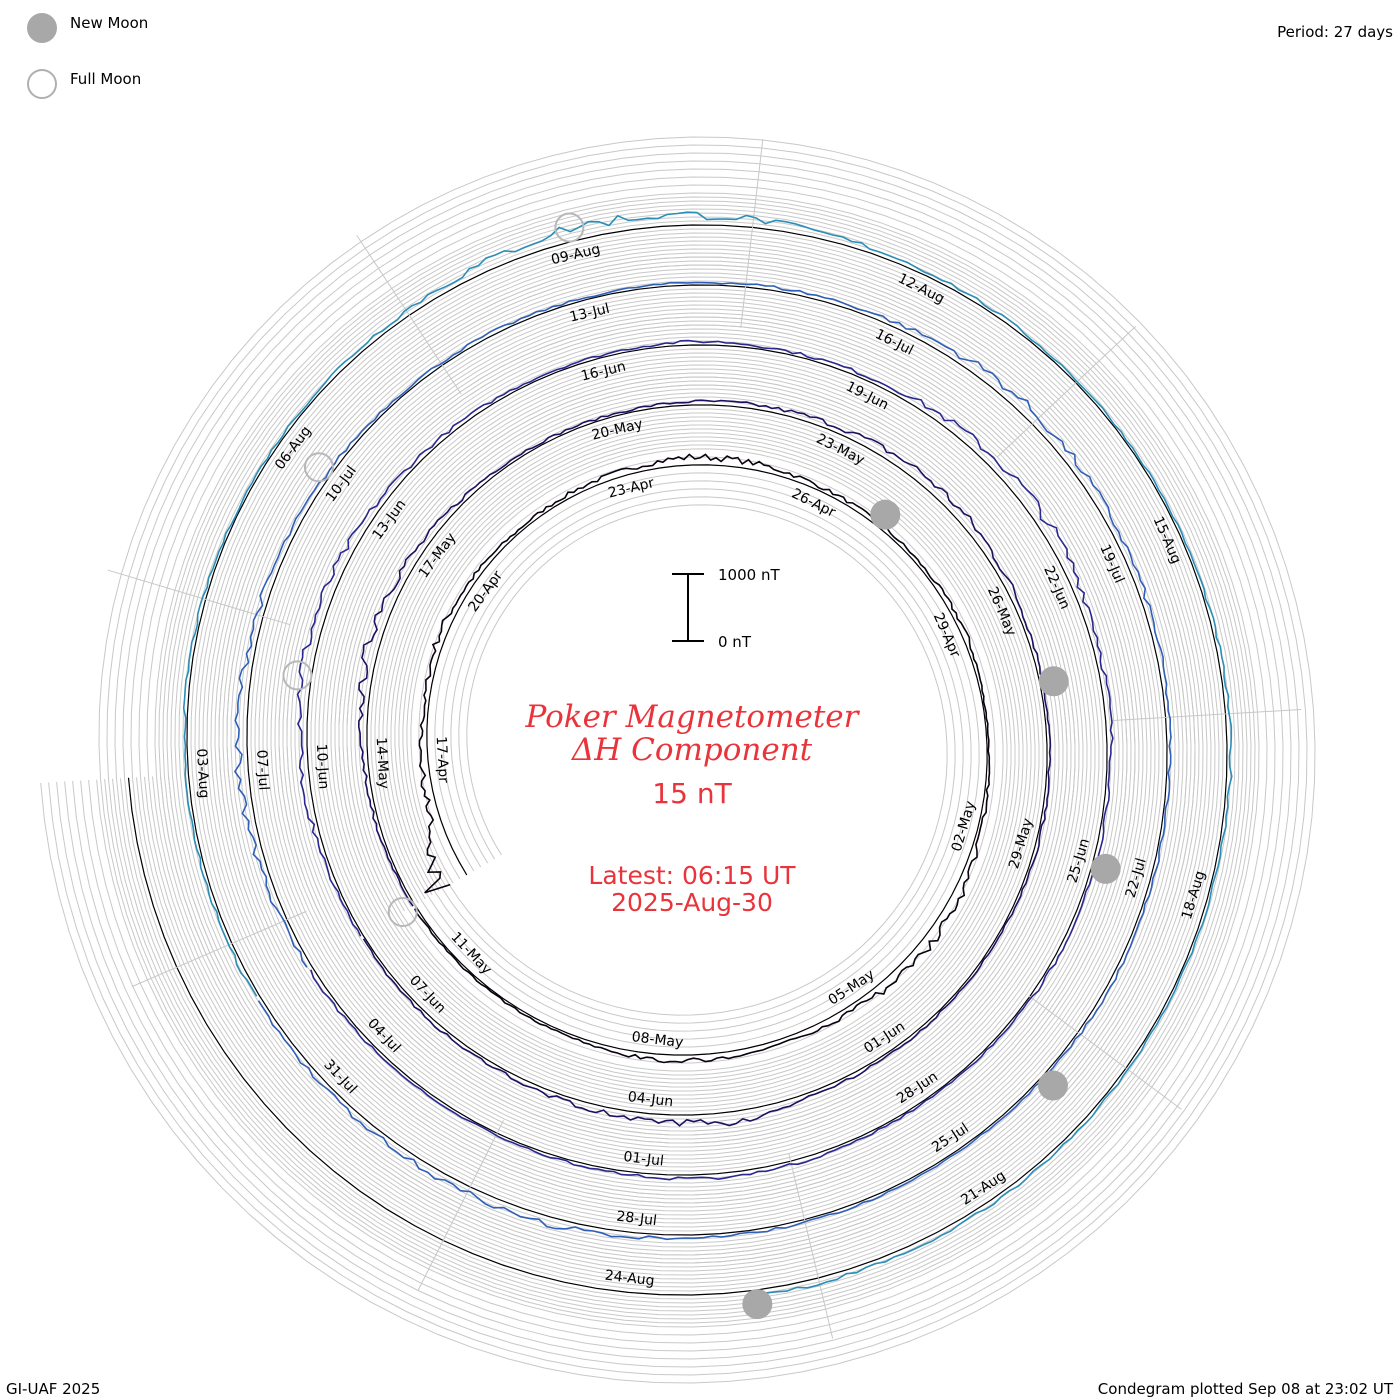 This screenshot has height=1400, width=1400. Describe the element at coordinates (42, 28) in the screenshot. I see `new-moon-legend-icon` at that location.